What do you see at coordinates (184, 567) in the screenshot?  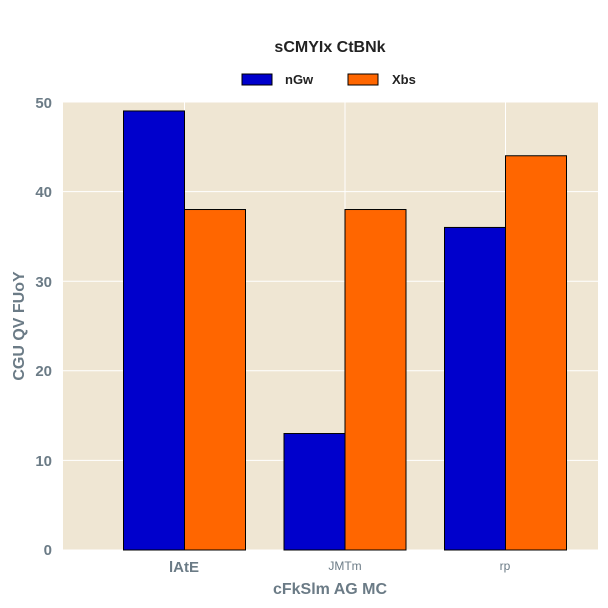 I see `x-tick-label: lAtE` at bounding box center [184, 567].